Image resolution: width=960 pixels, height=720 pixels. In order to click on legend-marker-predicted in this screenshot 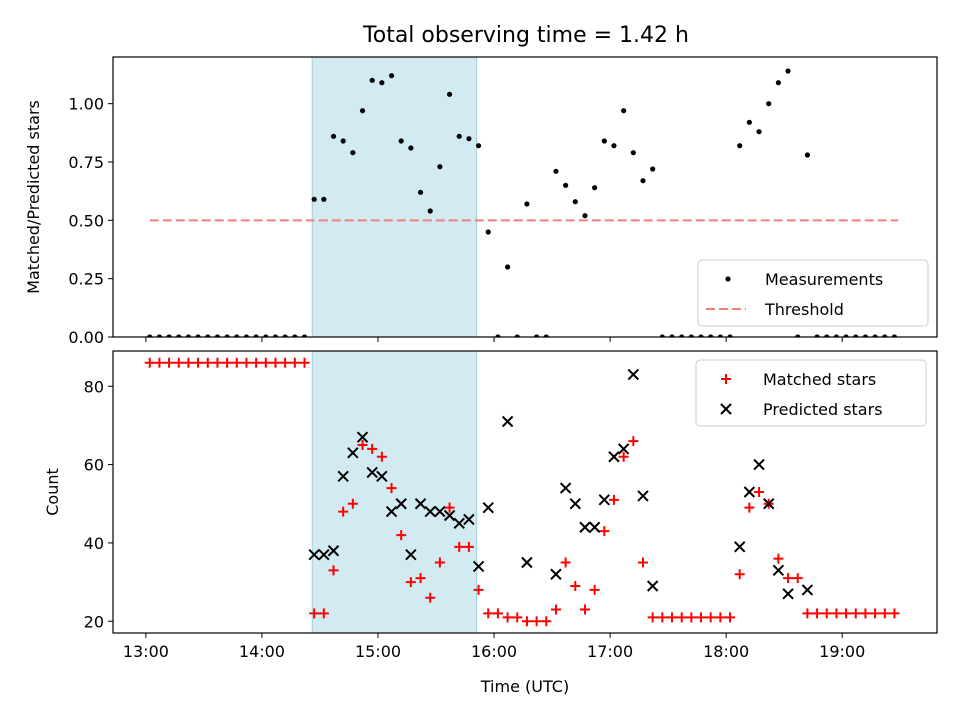, I will do `click(726, 409)`.